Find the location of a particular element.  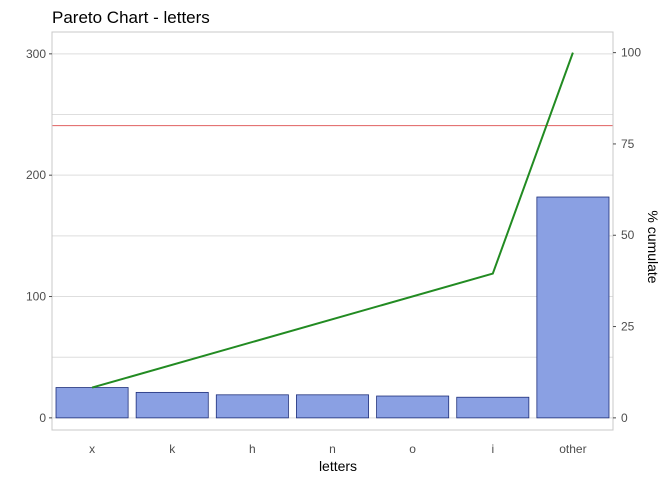

x-tick-label: other is located at coordinates (572, 449).